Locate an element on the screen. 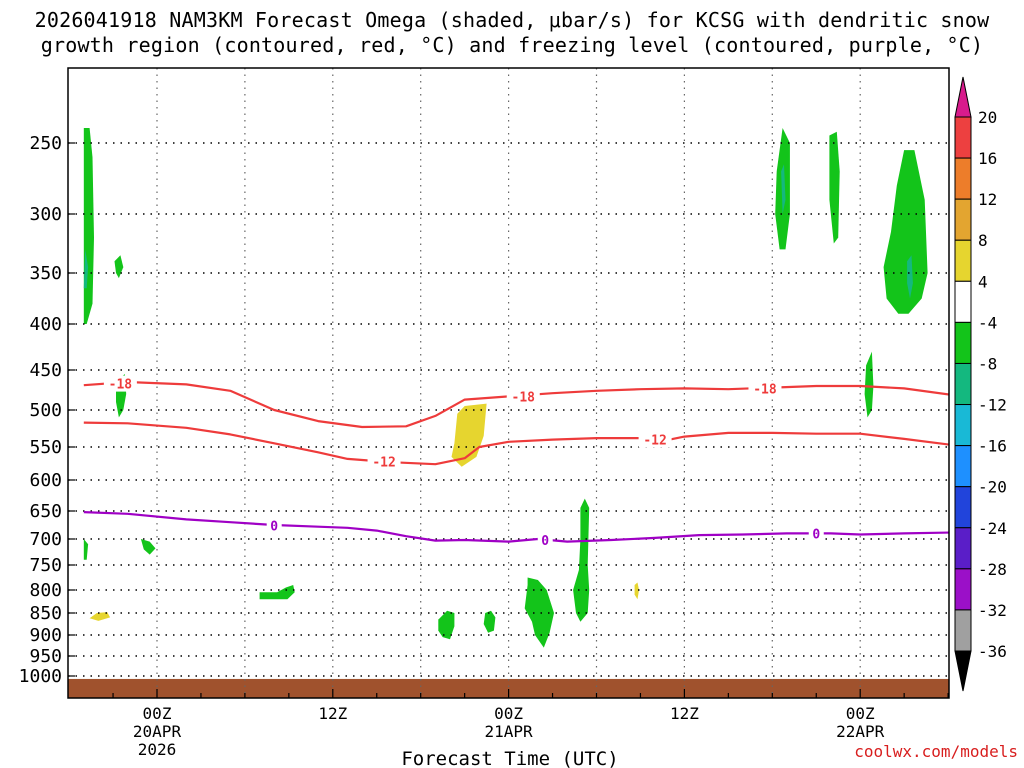  y-tick-label: 300 is located at coordinates (45, 214).